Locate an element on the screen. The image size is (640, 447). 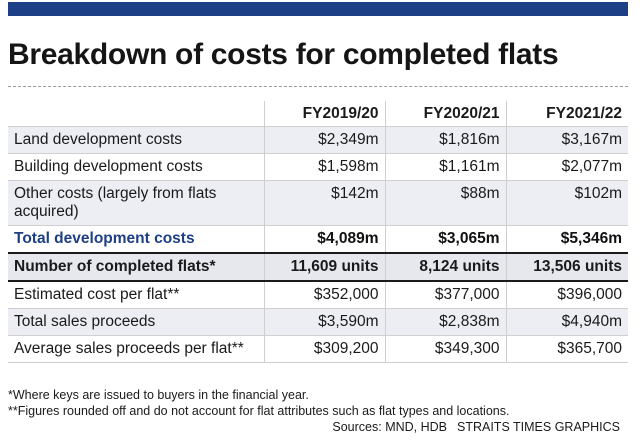
cell-value: $309,200 is located at coordinates (324, 349).